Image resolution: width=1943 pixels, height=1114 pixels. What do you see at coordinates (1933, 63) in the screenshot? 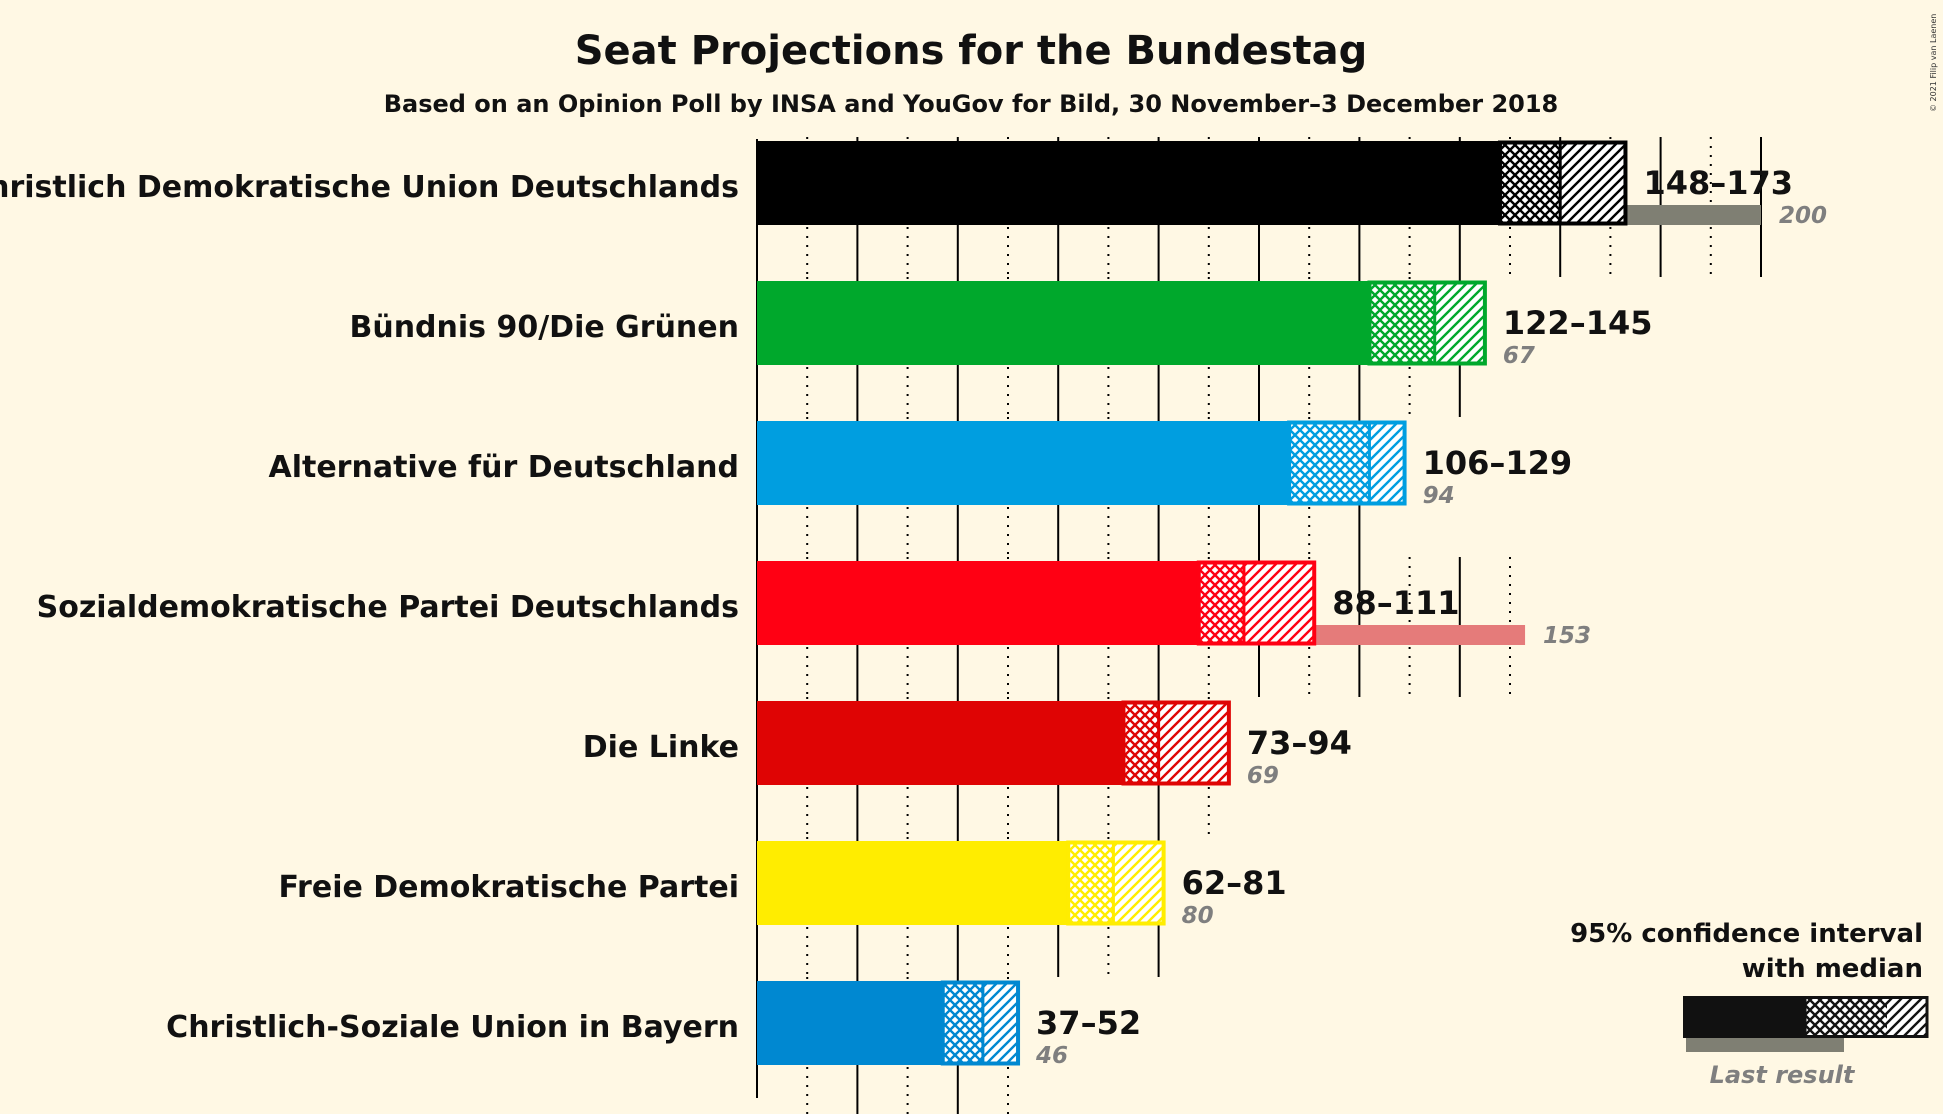
I see `copyright-note: © 2021 Filip van Laenen` at bounding box center [1933, 63].